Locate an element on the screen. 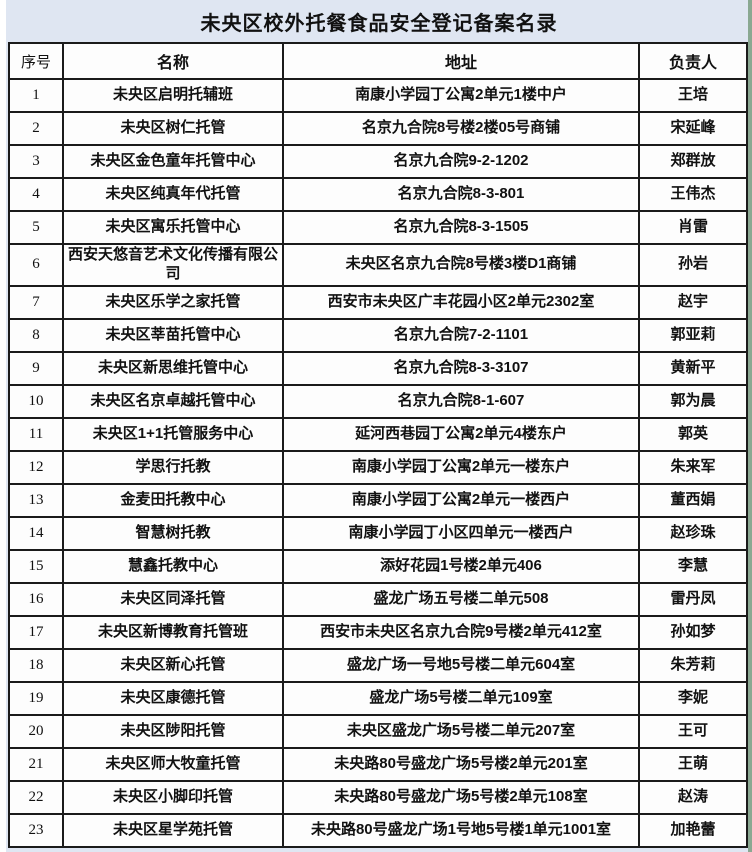  name-cell: 未央区莘苗托管中心 is located at coordinates (173, 335).